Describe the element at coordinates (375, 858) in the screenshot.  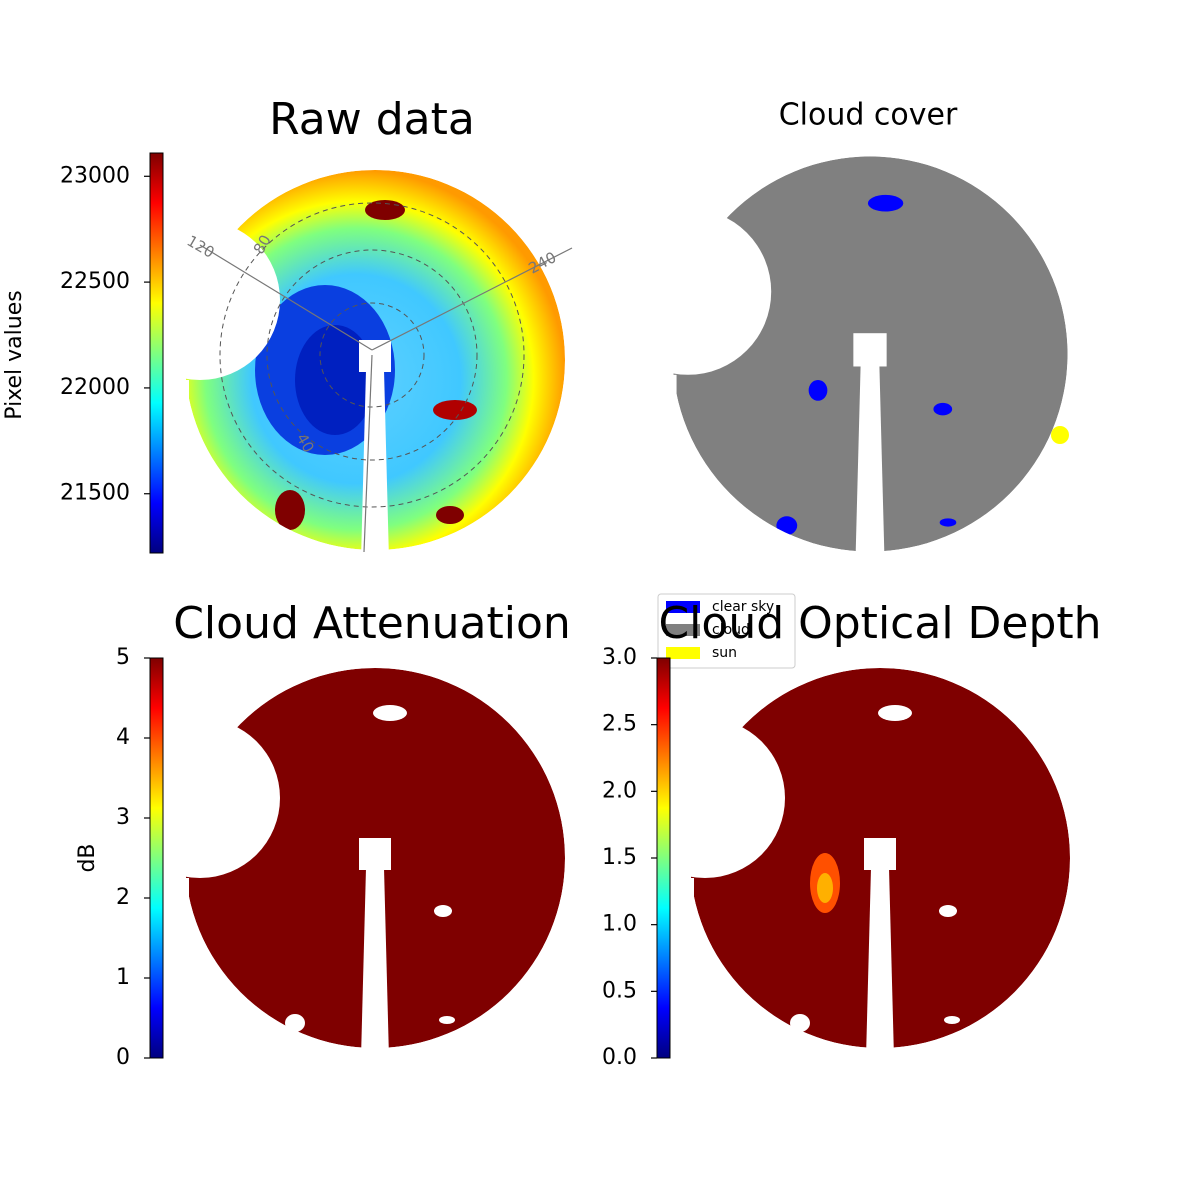
I see `attenuation-image` at that location.